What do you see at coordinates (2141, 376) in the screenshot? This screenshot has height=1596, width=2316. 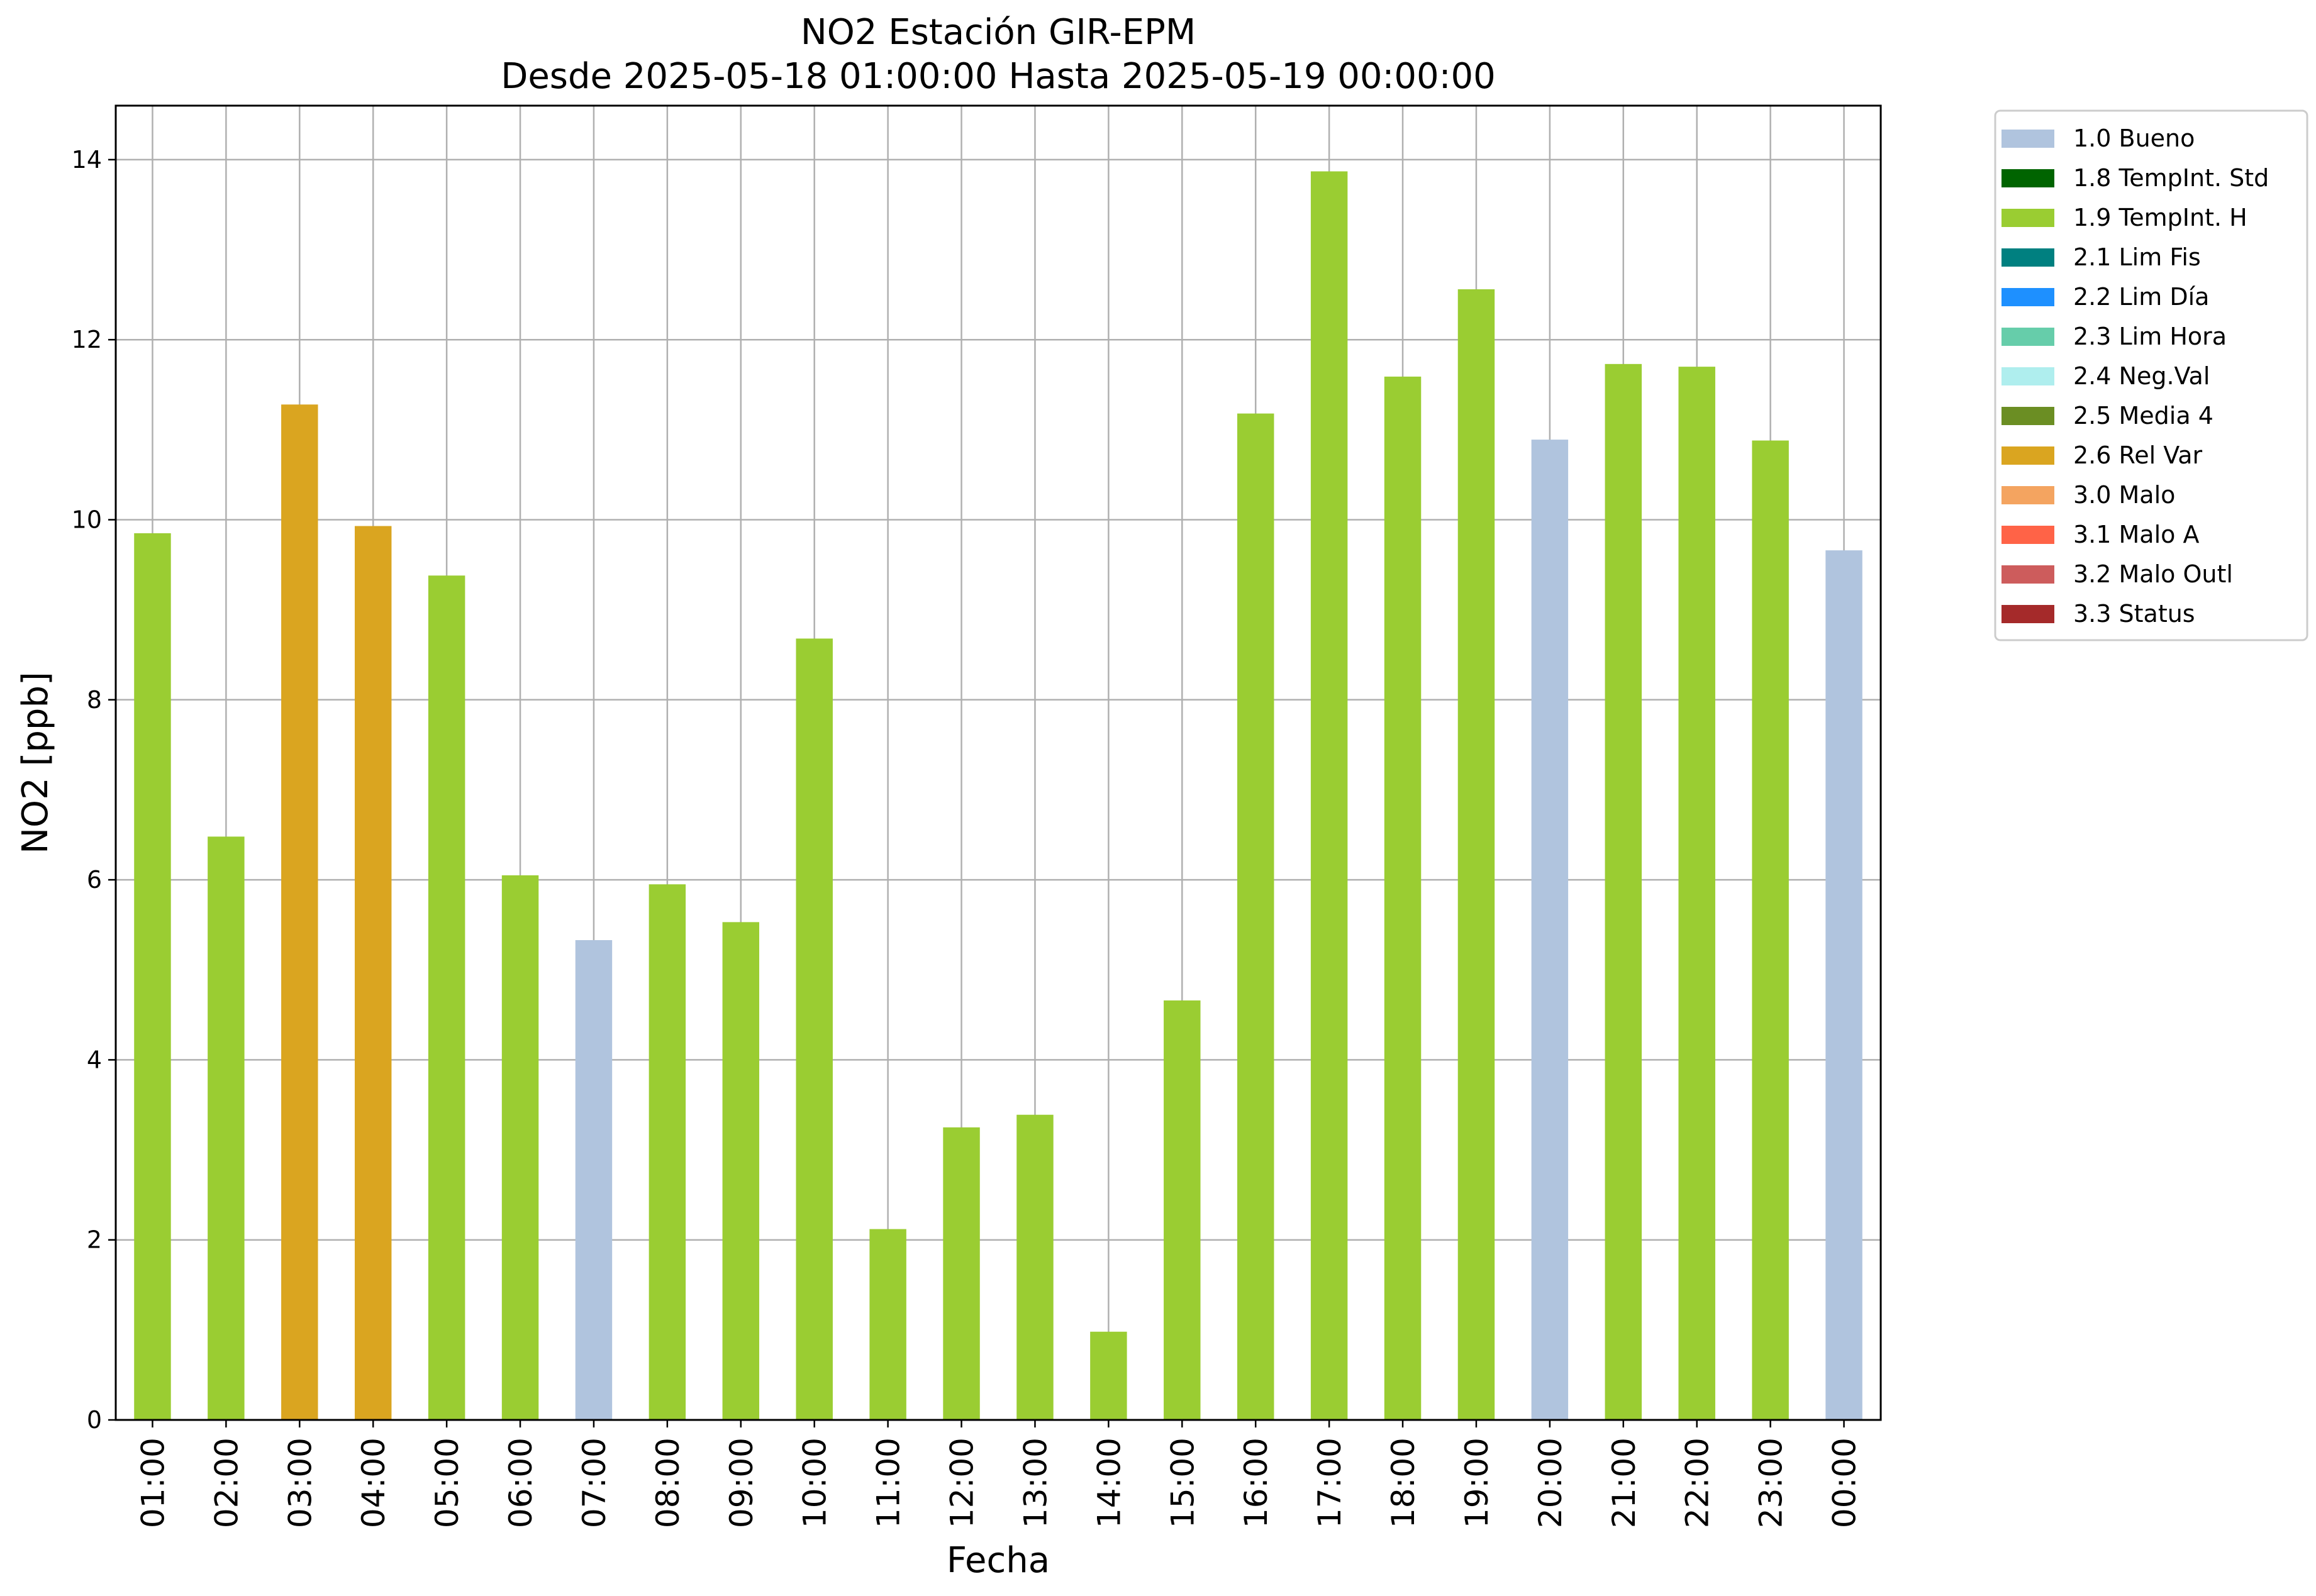 I see `legend-label-2.4: 2.4 Neg.Val` at bounding box center [2141, 376].